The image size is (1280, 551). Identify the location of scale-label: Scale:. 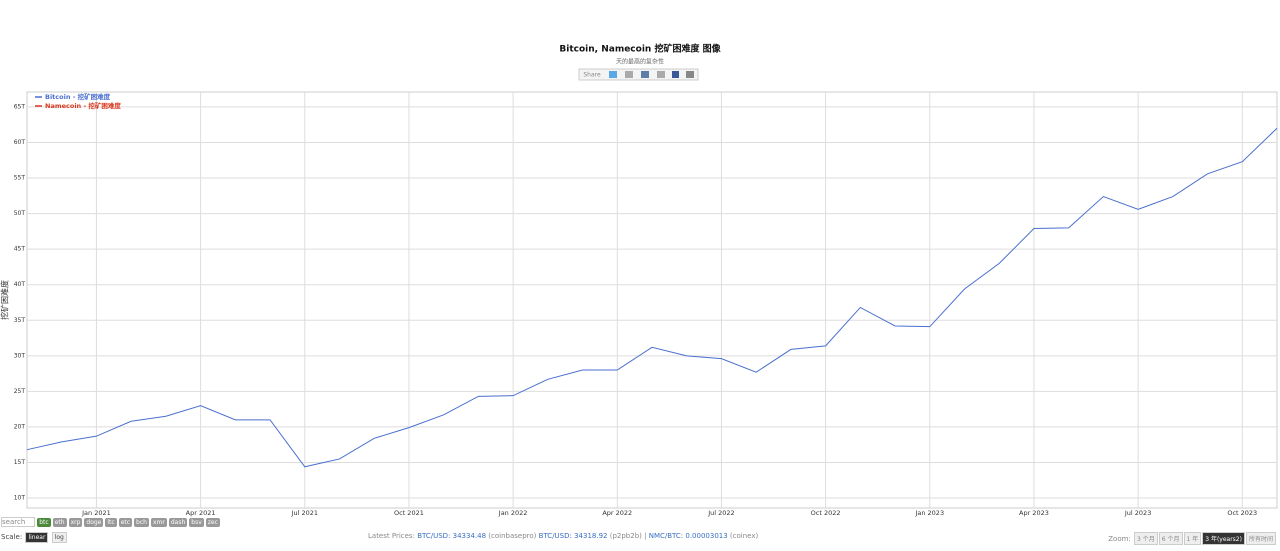
(12, 537).